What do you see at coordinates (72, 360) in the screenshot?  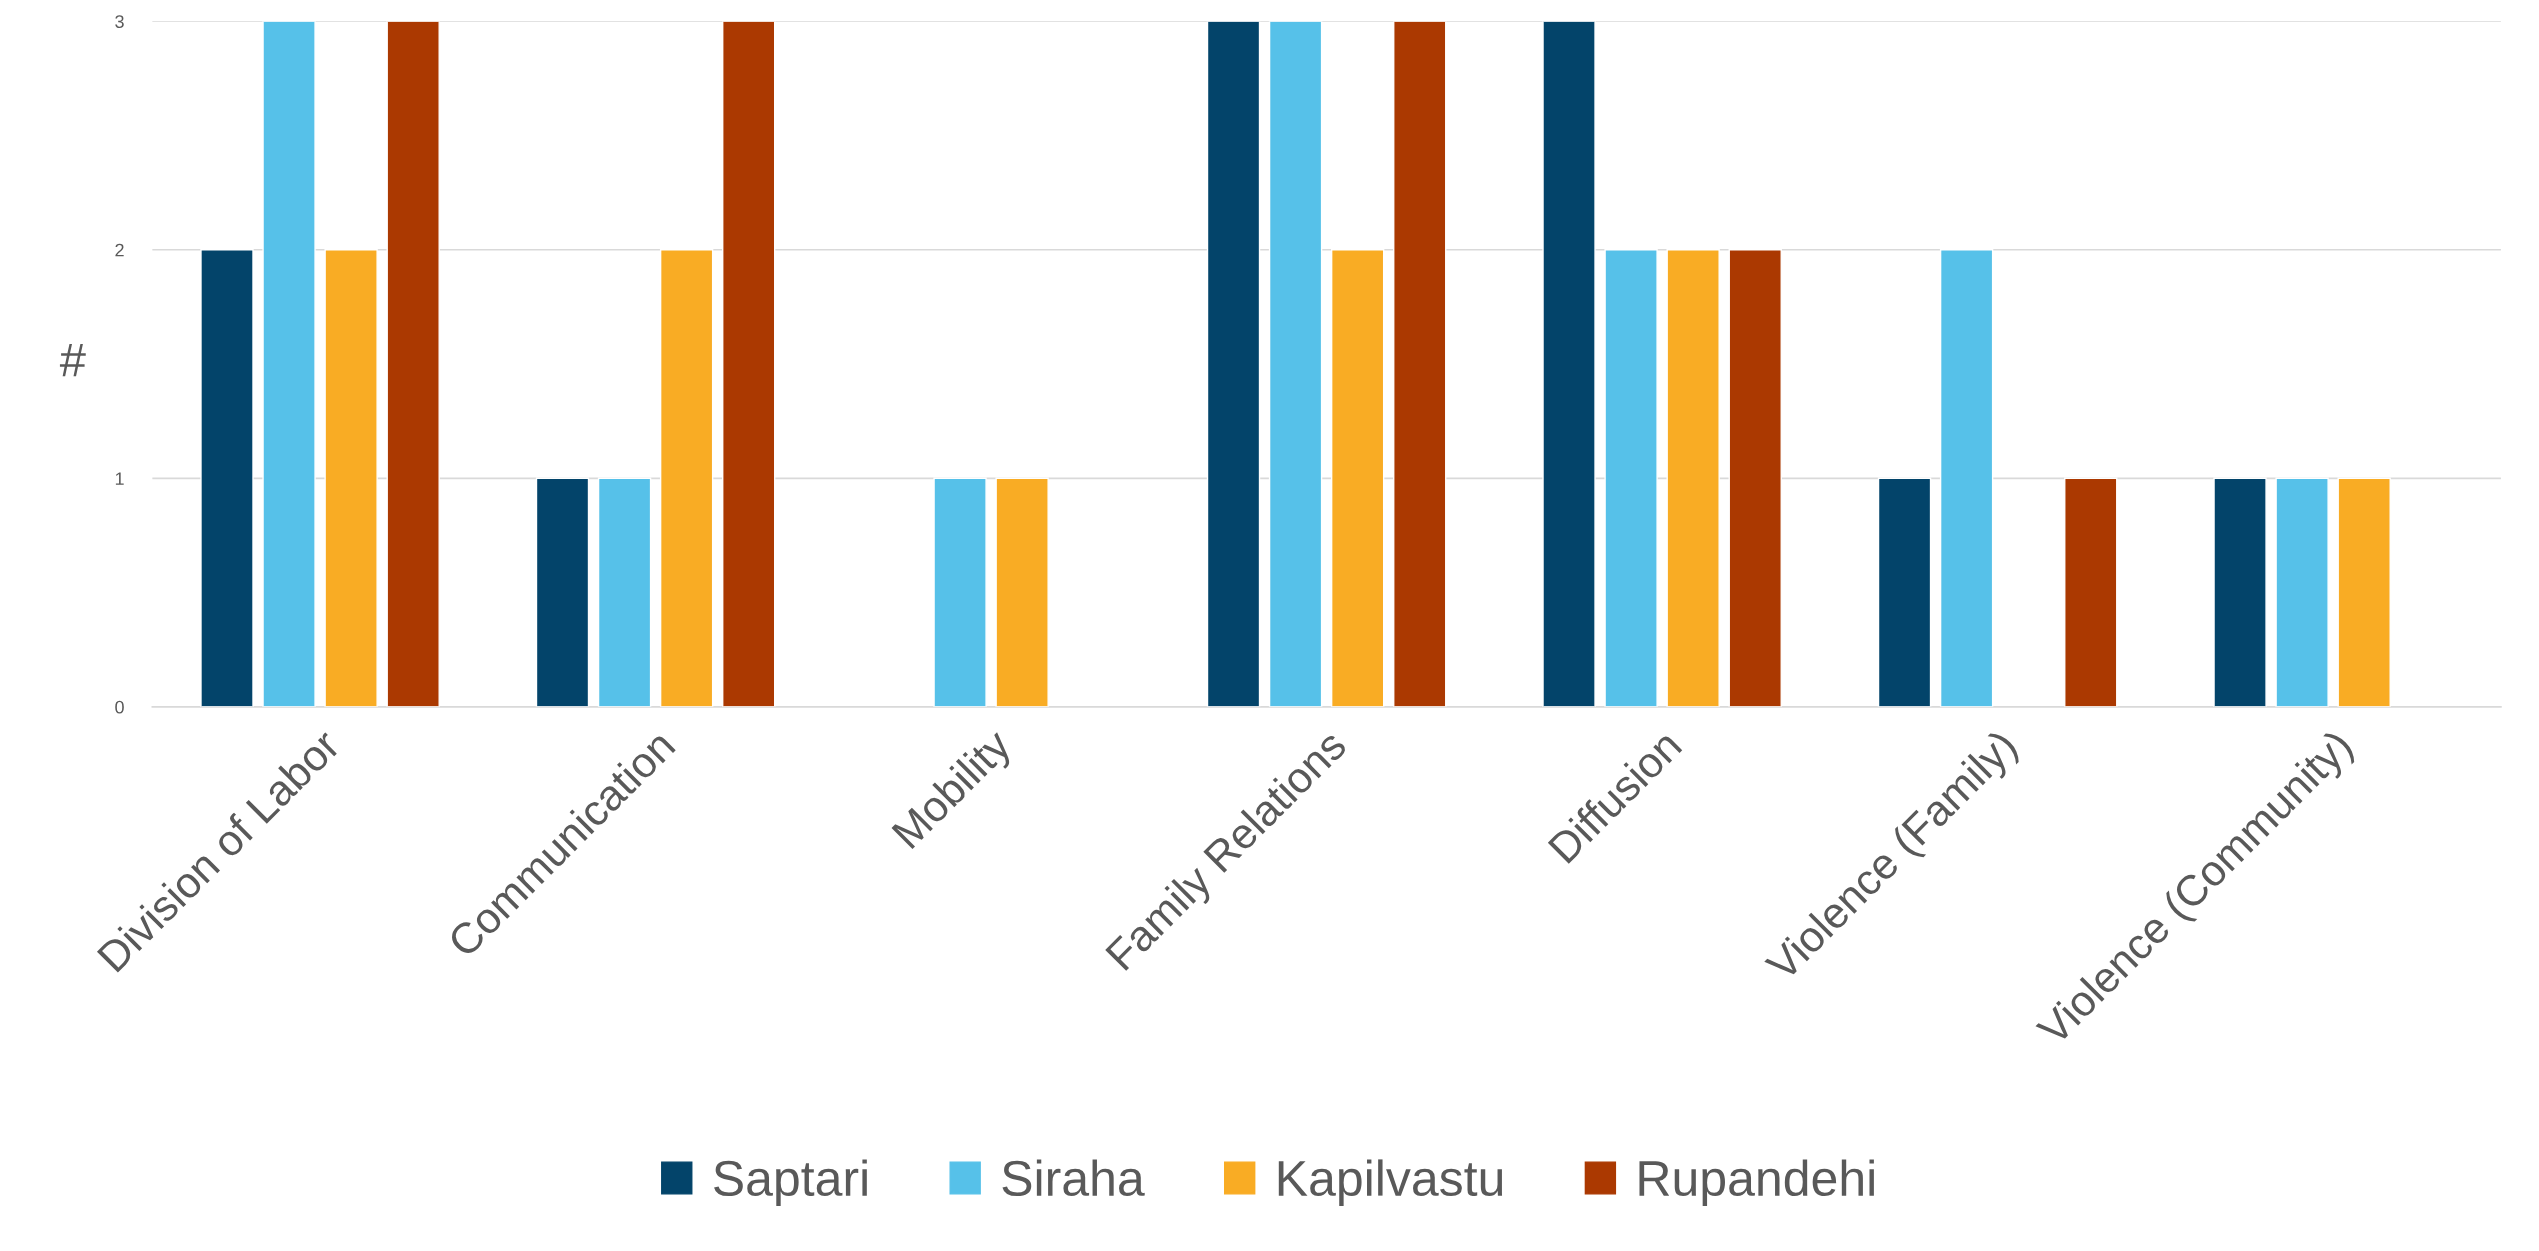 I see `y-axis-title: #` at bounding box center [72, 360].